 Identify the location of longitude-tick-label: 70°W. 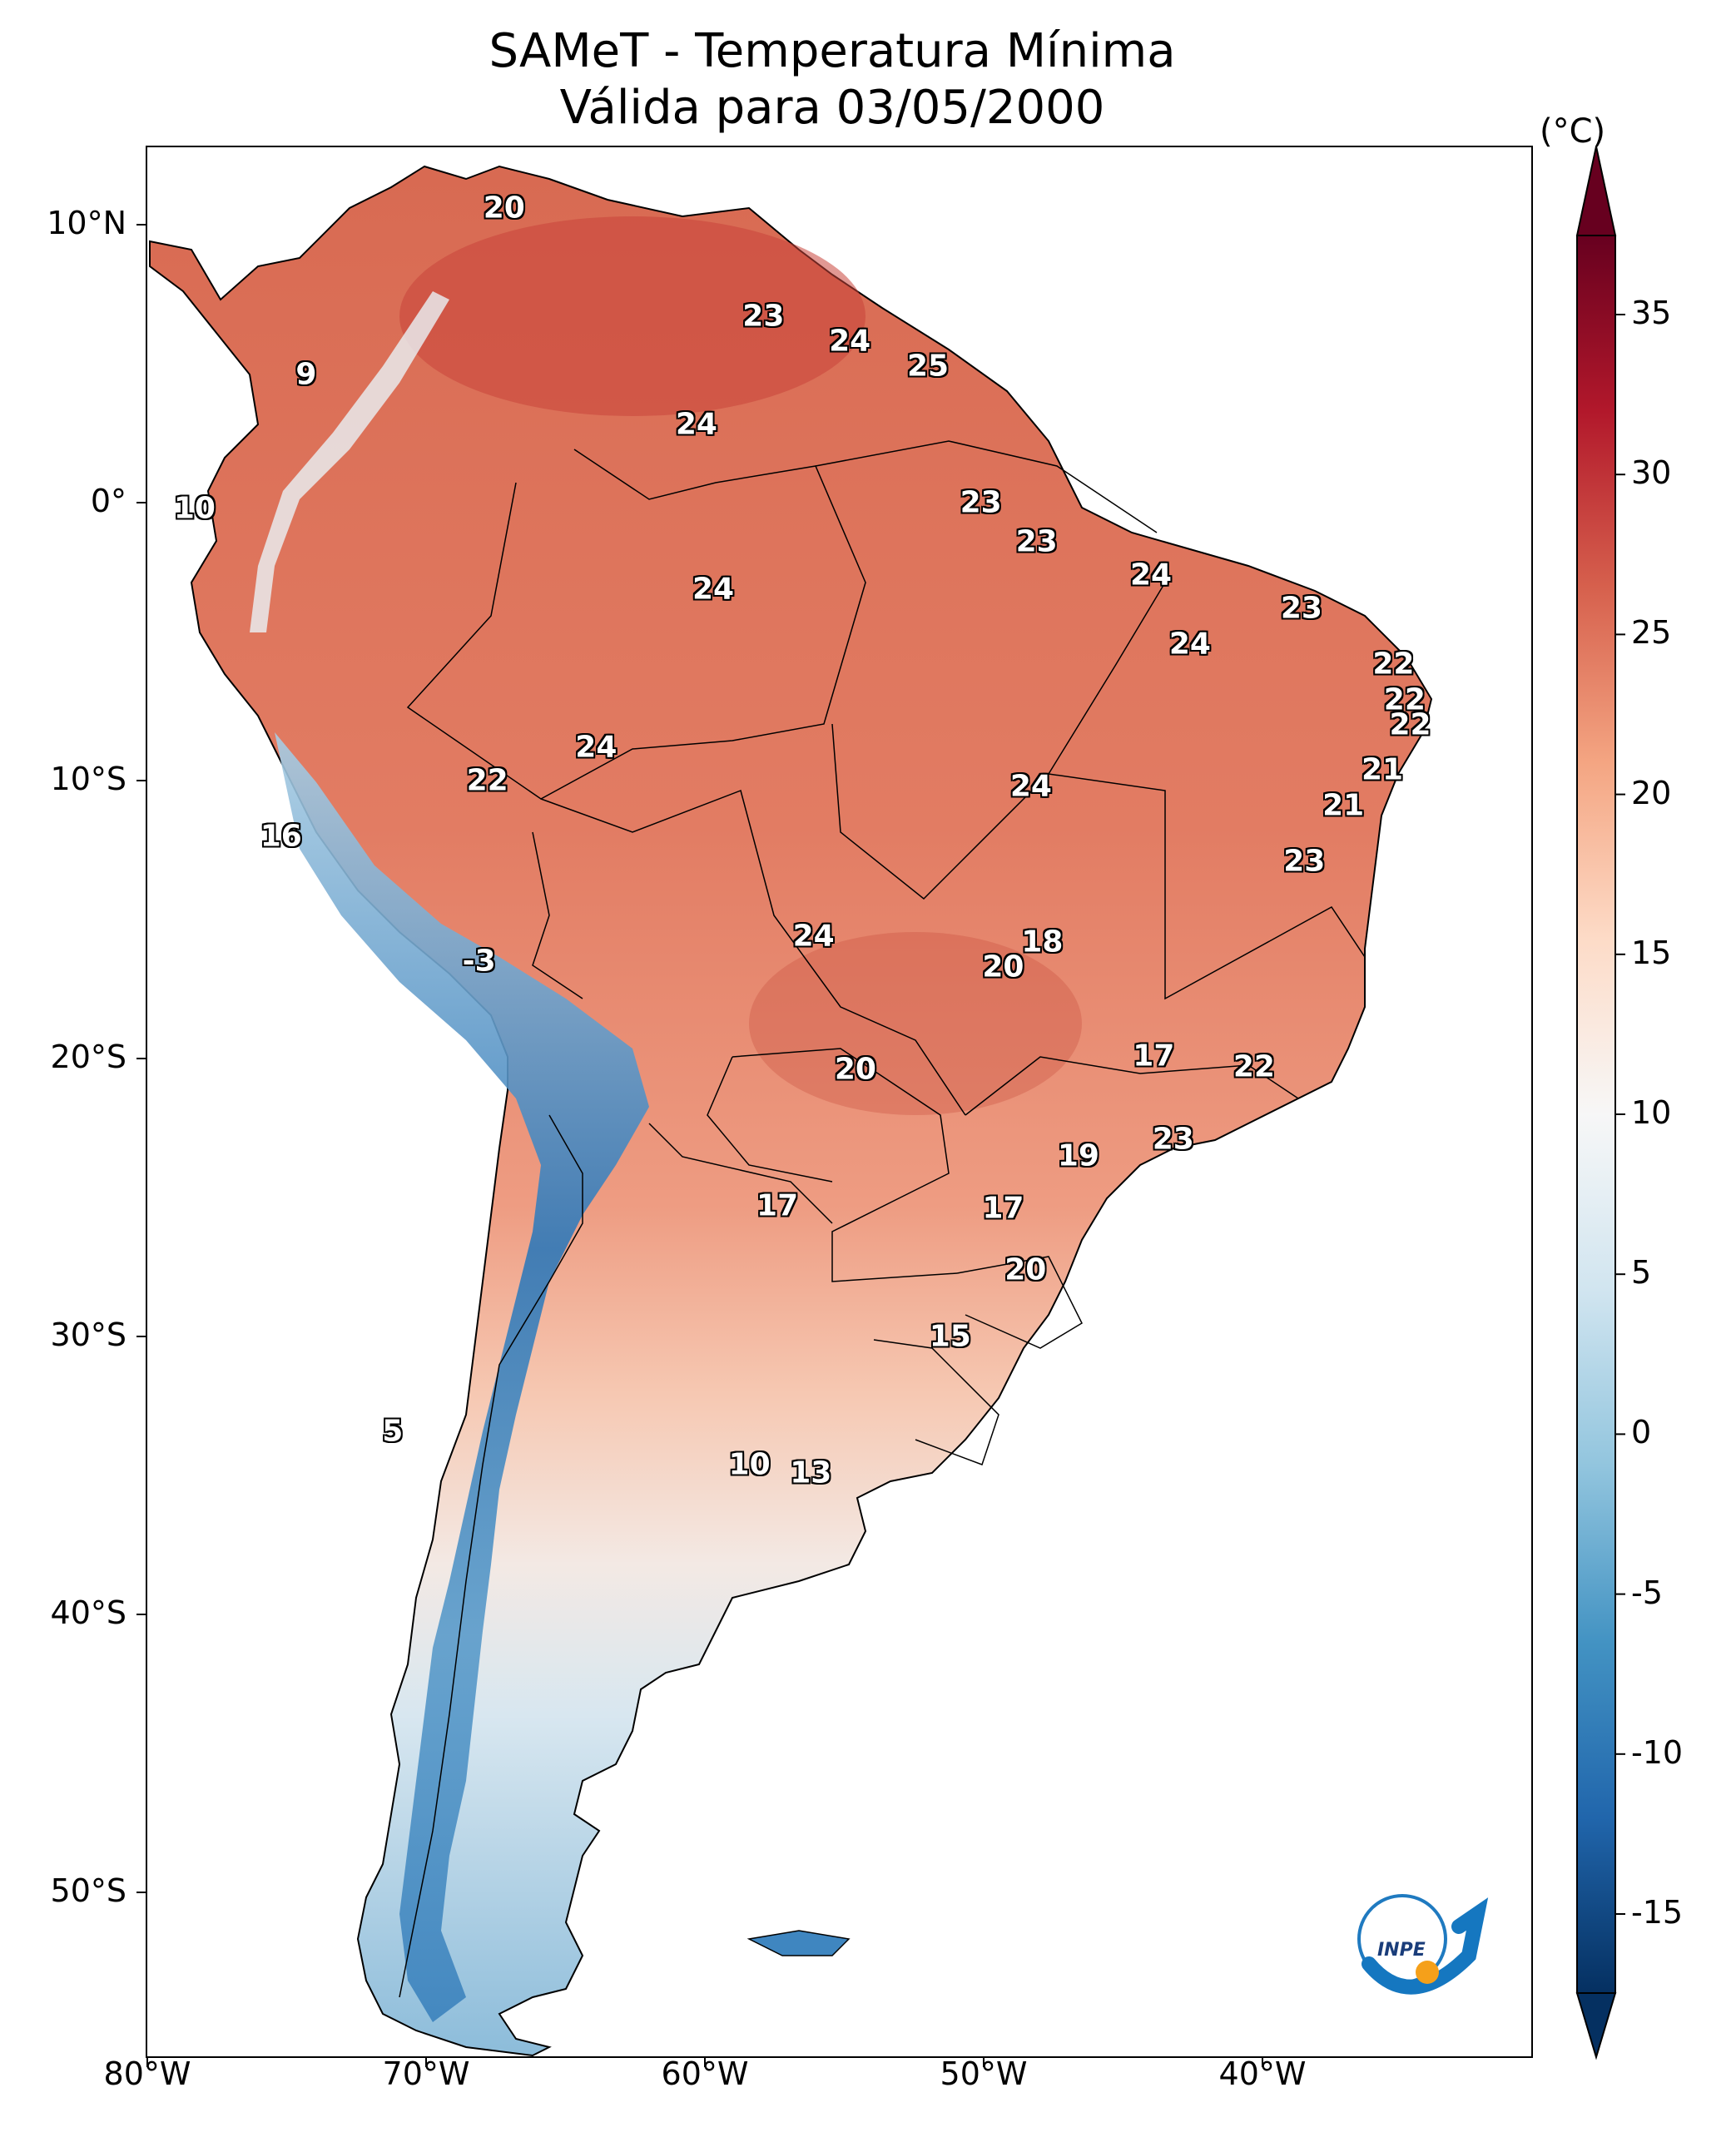
(426, 2073).